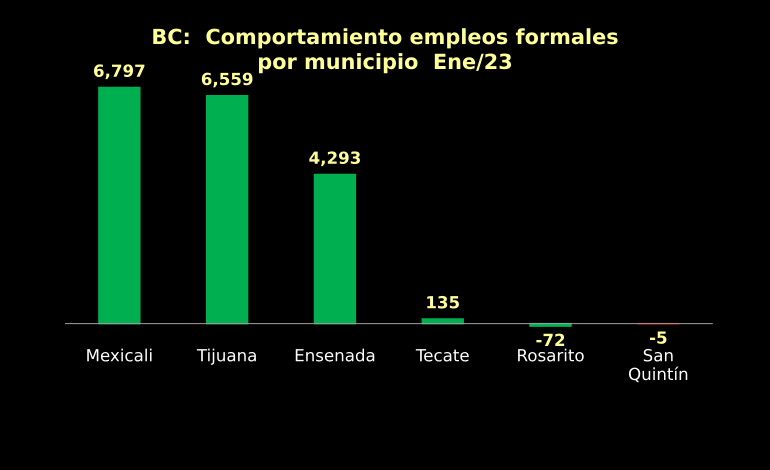 This screenshot has width=770, height=470. Describe the element at coordinates (119, 72) in the screenshot. I see `data-label: 6,797` at that location.